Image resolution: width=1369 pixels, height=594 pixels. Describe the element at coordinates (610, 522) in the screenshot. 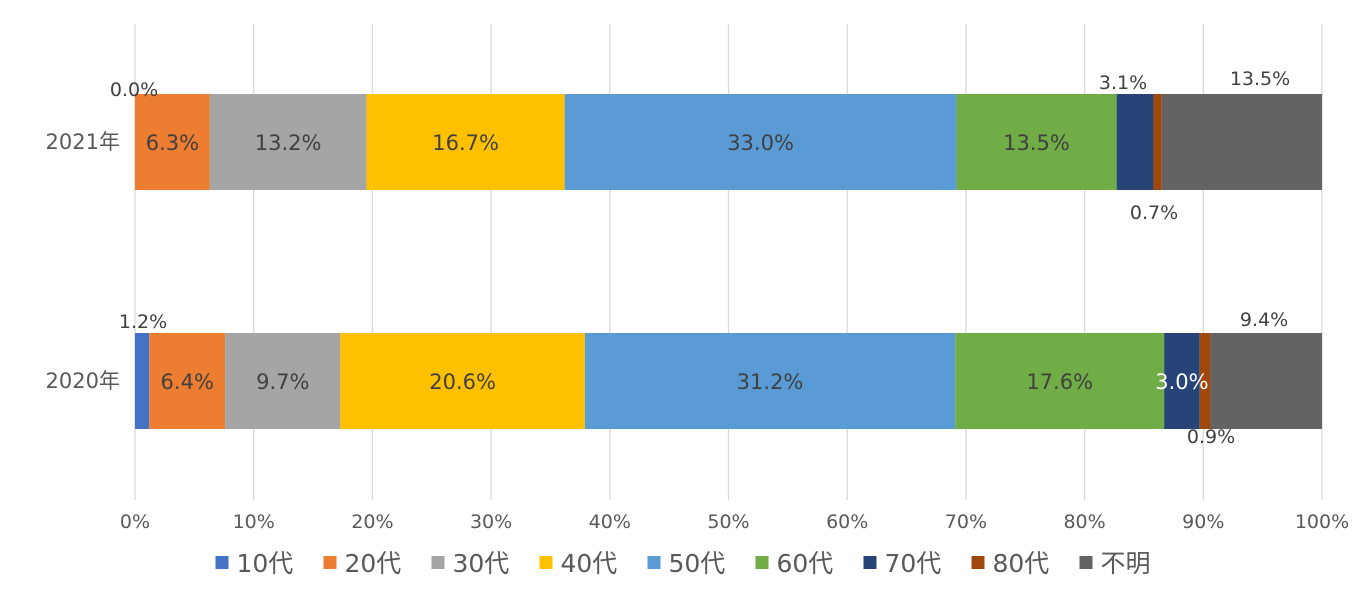

I see `x-tick-label: 40%` at that location.